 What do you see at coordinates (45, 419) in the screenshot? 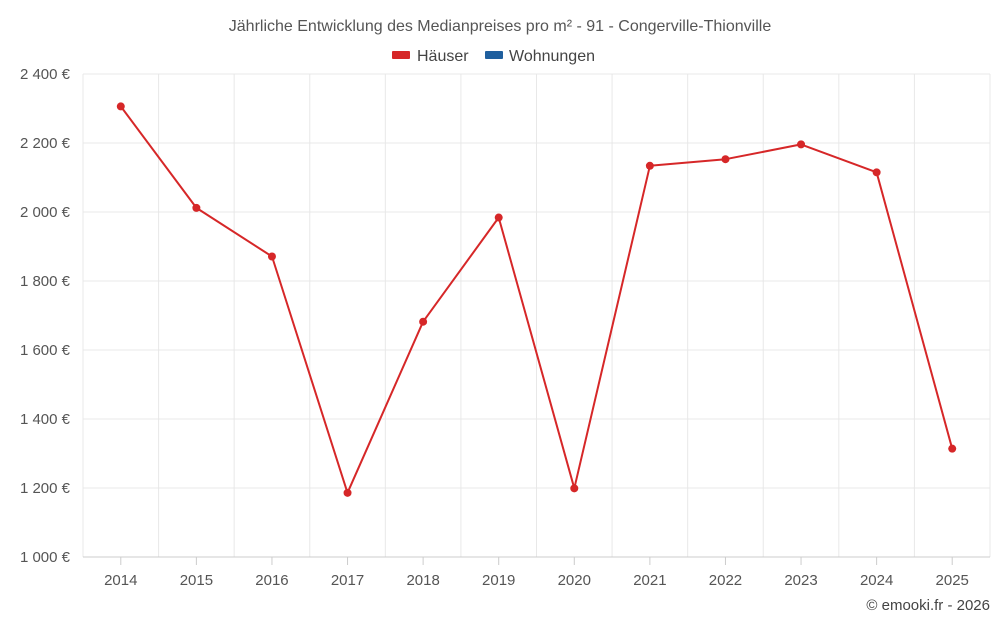
I see `y-tick-label: 1 400 €` at bounding box center [45, 419].